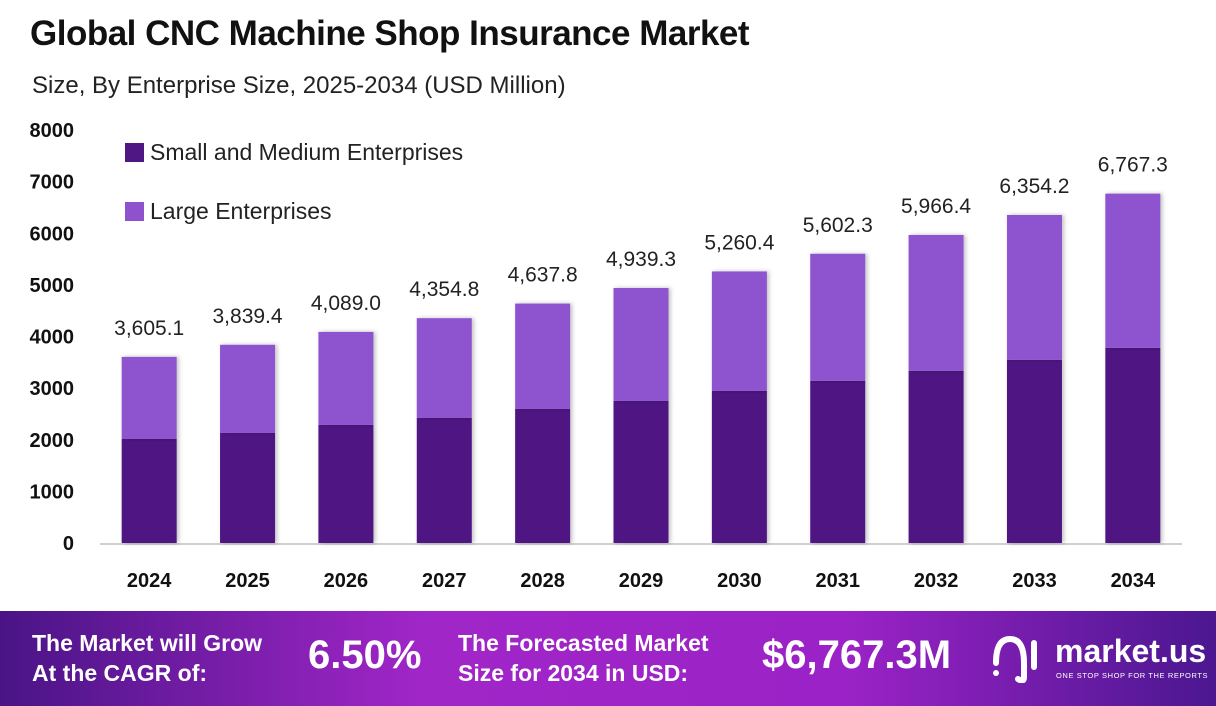 This screenshot has width=1216, height=706. What do you see at coordinates (838, 317) in the screenshot?
I see `bar-large-2031` at bounding box center [838, 317].